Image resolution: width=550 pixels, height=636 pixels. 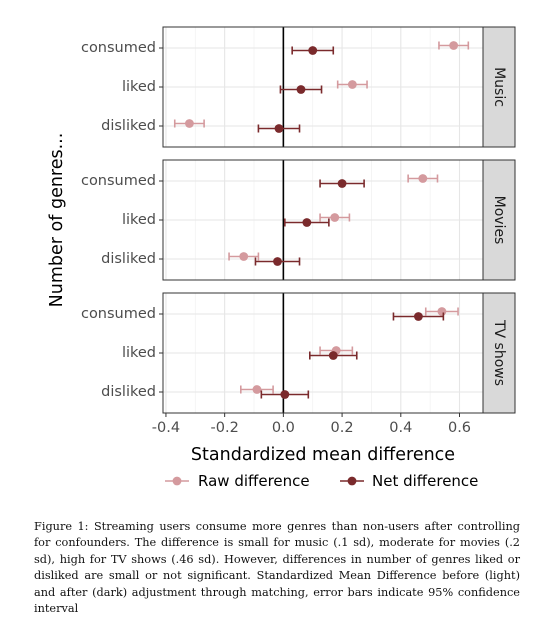 What do you see at coordinates (342, 428) in the screenshot?
I see `x-tick-label: 0.2` at bounding box center [342, 428].